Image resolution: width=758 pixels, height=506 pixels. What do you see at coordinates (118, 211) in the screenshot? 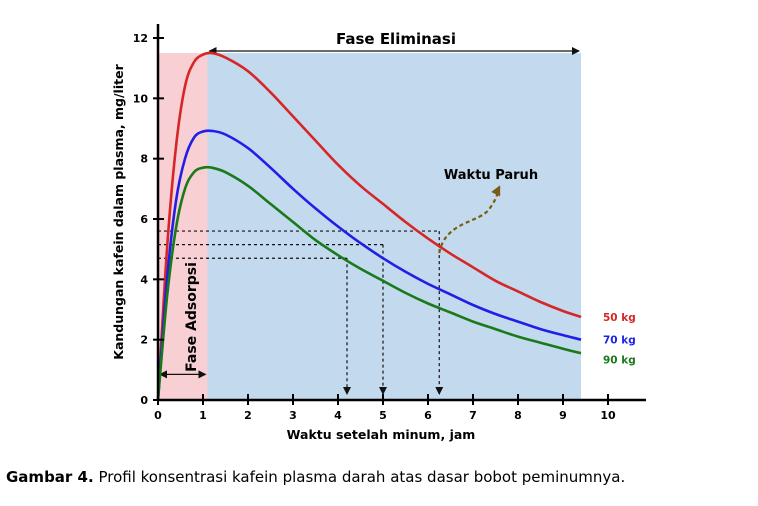
I see `y-axis-label: Kandungan kafein dalam plasma, mg/liter` at bounding box center [118, 211].